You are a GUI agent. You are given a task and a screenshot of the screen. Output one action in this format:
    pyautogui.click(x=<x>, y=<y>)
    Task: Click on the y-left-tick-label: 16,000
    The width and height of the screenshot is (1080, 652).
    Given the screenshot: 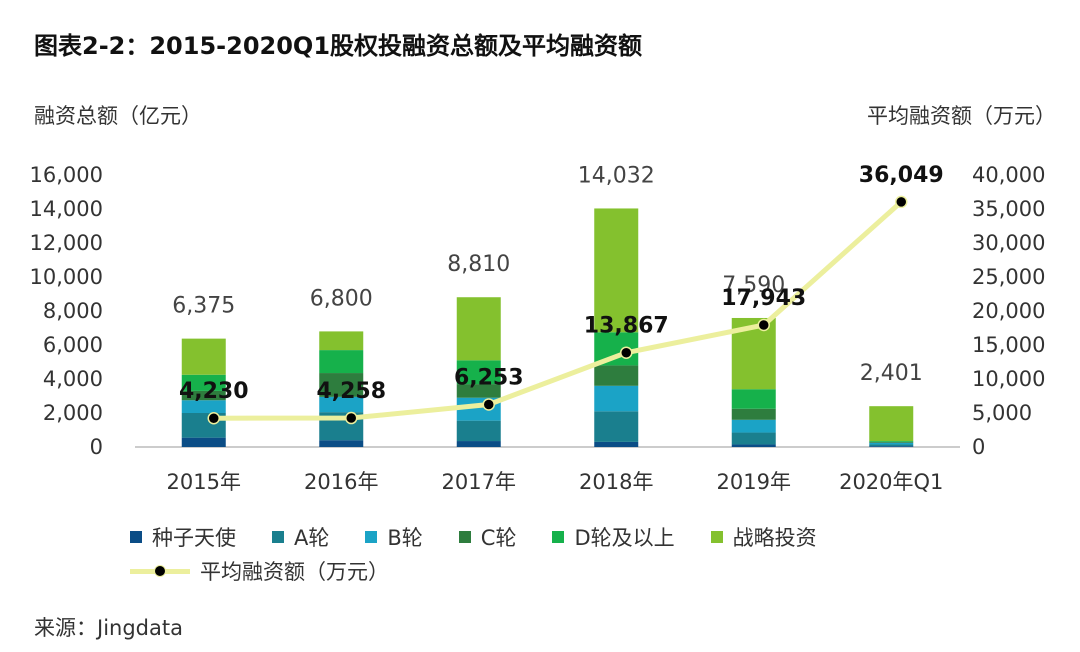 What is the action you would take?
    pyautogui.click(x=66, y=175)
    